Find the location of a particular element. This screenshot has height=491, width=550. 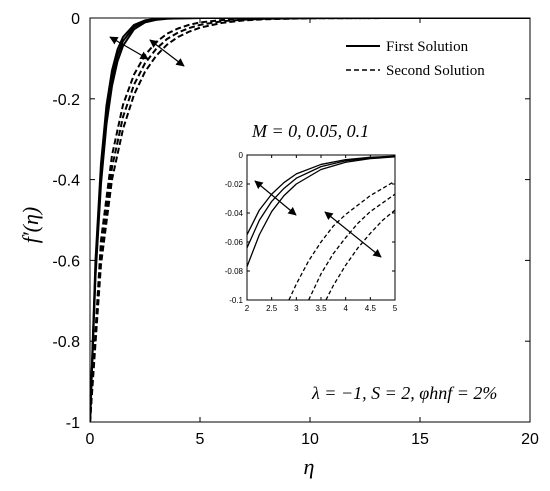

inset-second-solution-curve is located at coordinates (341, 240).